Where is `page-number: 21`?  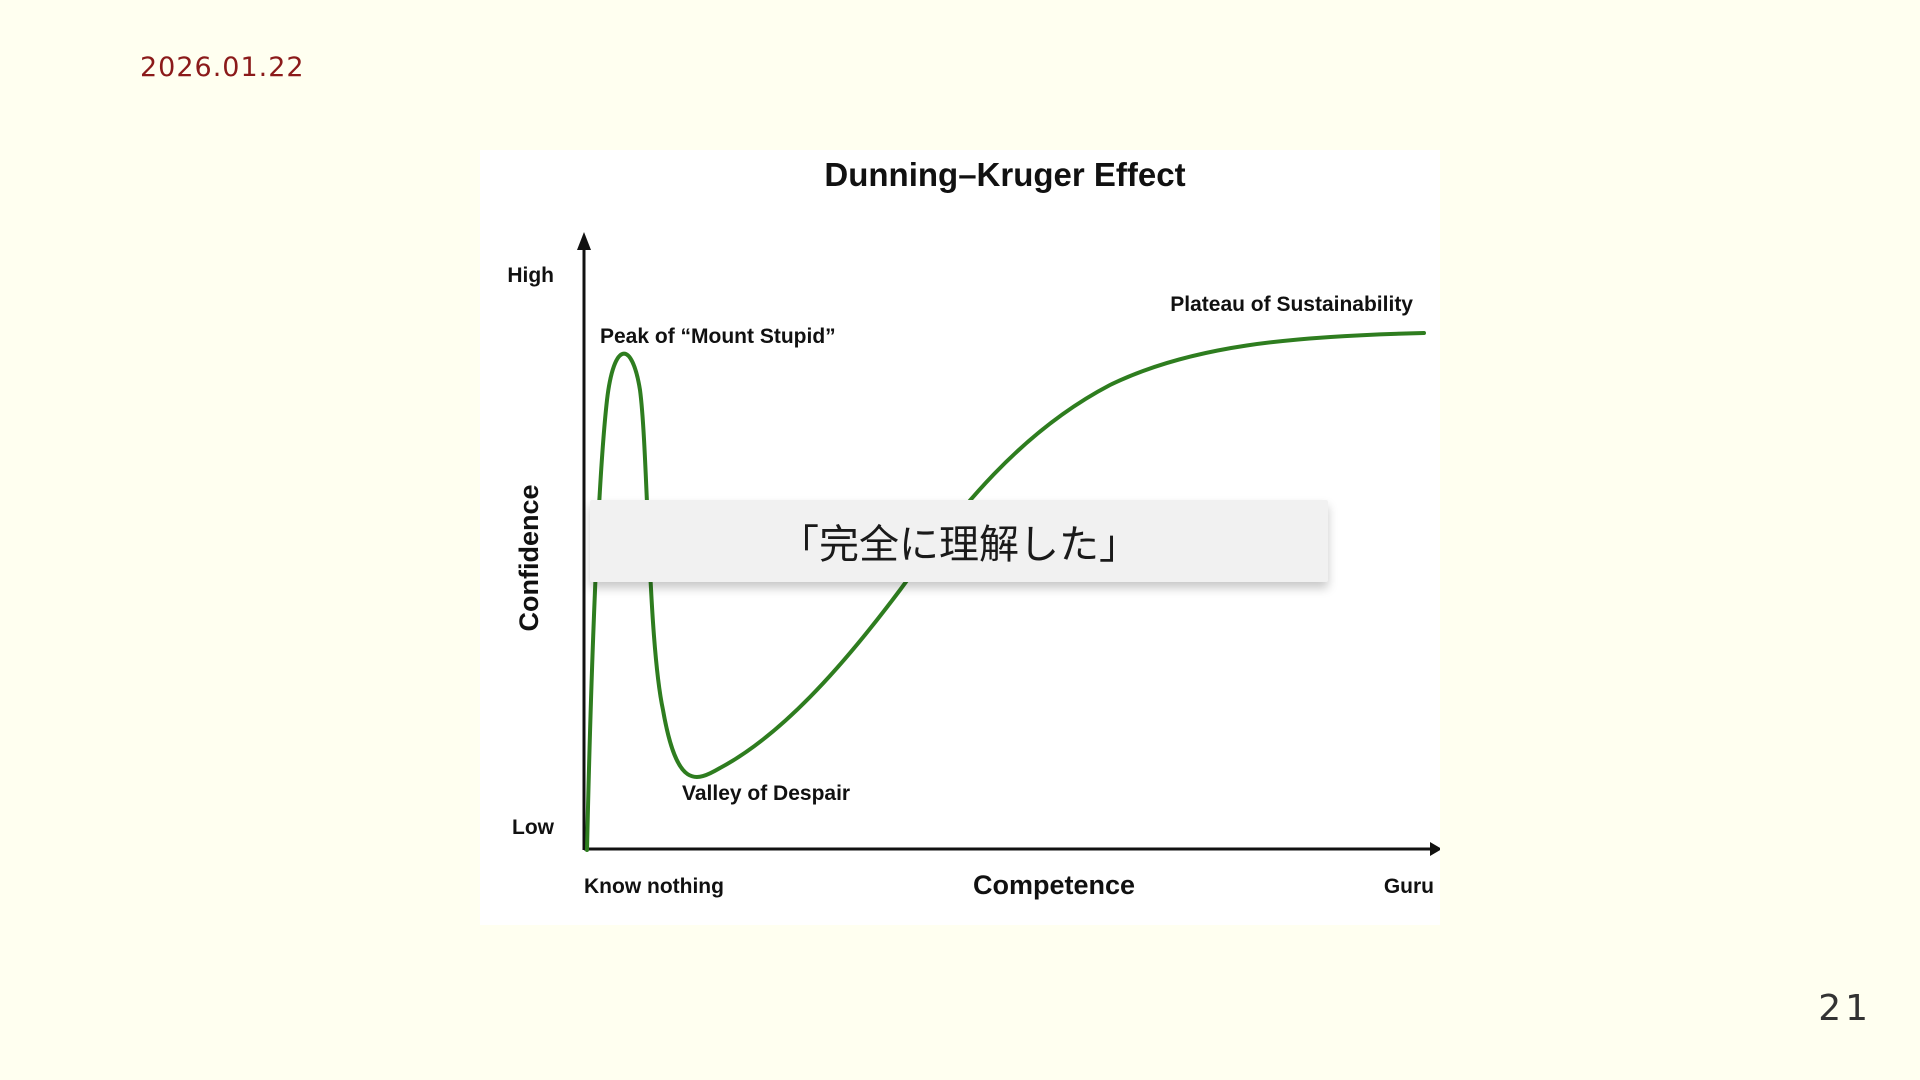
page-number: 21 is located at coordinates (1845, 1008).